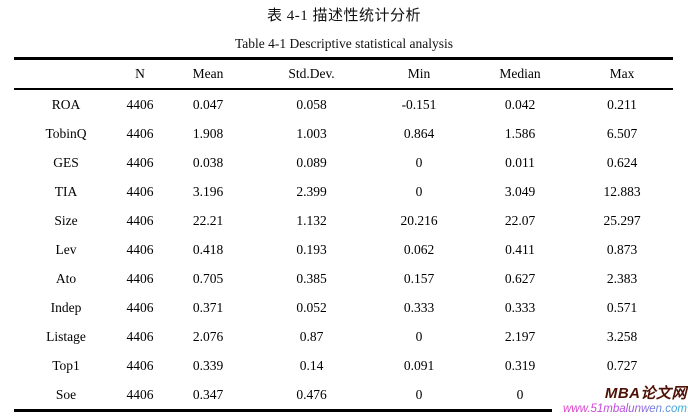 The width and height of the screenshot is (688, 420). Describe the element at coordinates (66, 278) in the screenshot. I see `row-label: Ato` at that location.